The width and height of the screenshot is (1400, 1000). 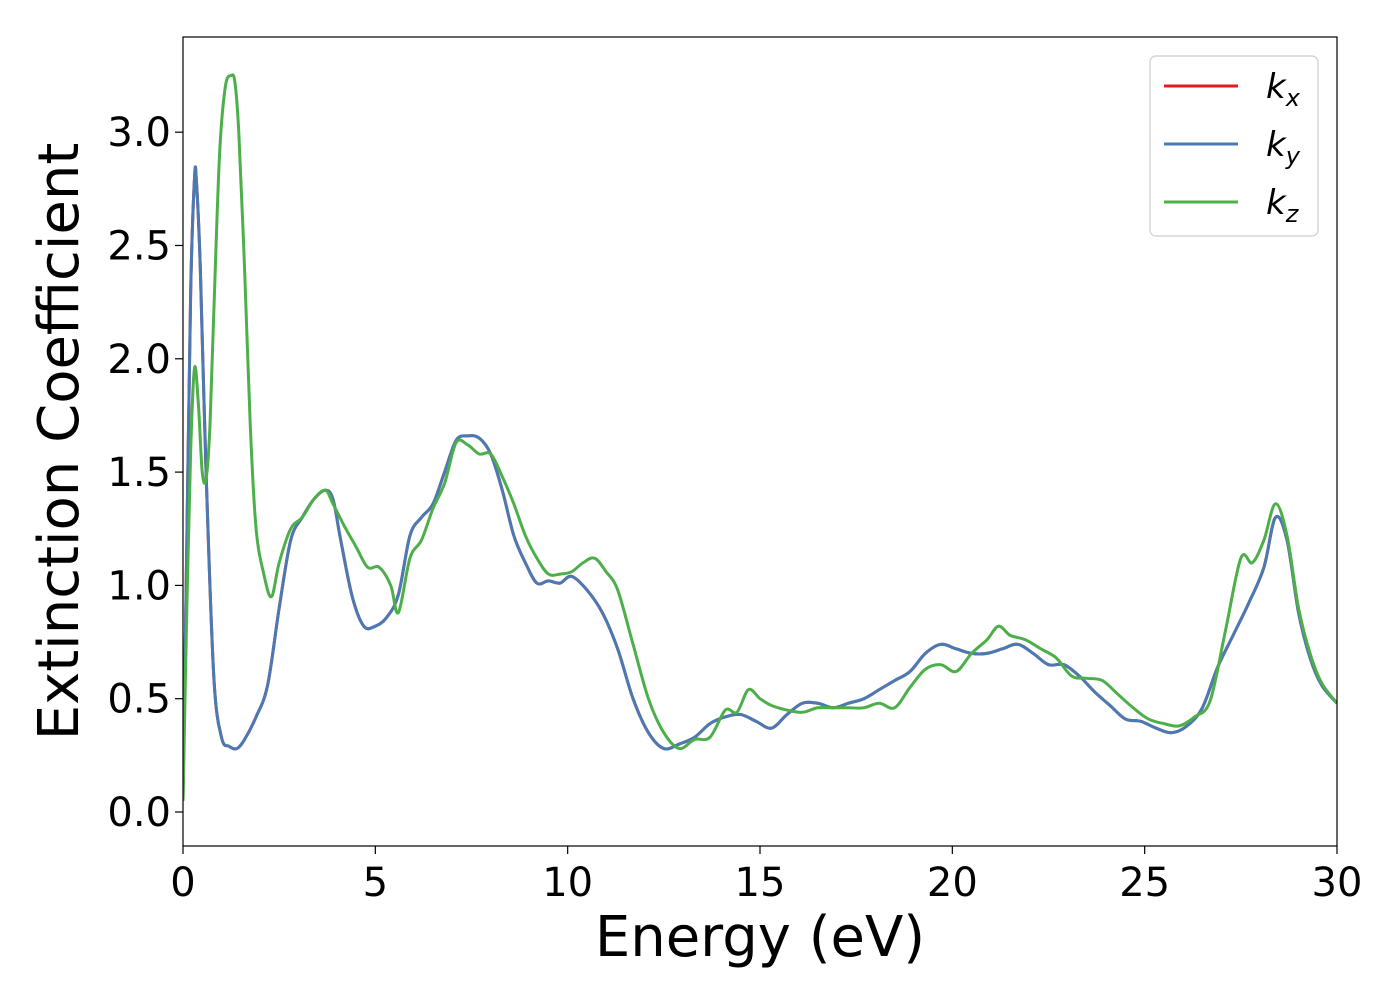 I want to click on legend-label-kx: kx, so click(x=1283, y=89).